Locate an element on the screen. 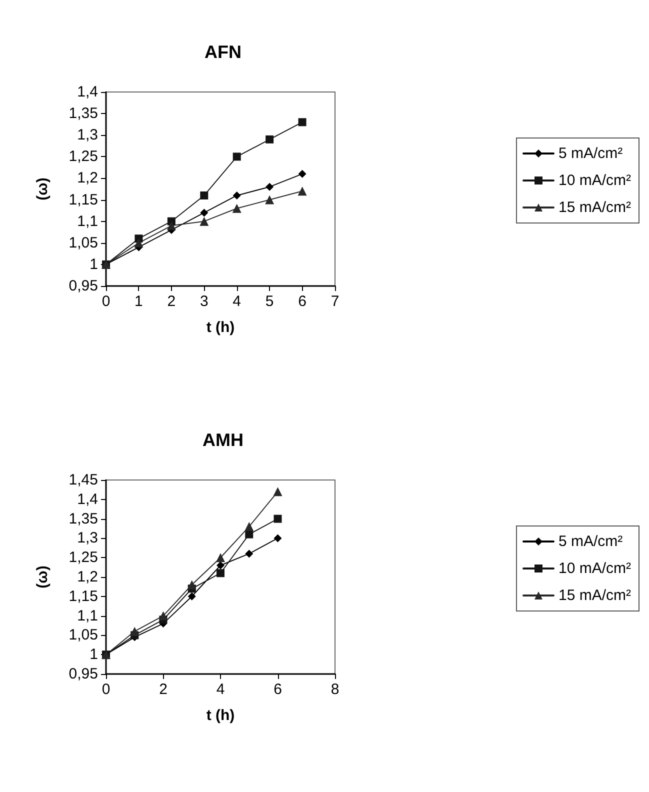 This screenshot has width=649, height=792. x-tick-label: 3 is located at coordinates (204, 301).